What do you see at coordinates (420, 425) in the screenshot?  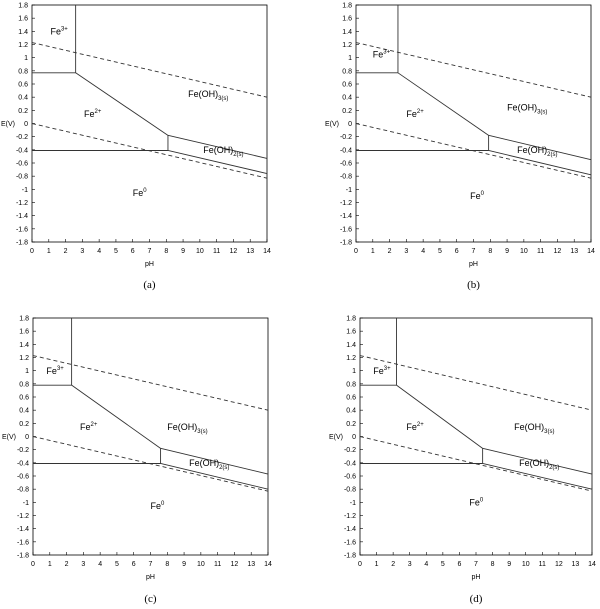 I see `region-label-superscript: 2+` at bounding box center [420, 425].